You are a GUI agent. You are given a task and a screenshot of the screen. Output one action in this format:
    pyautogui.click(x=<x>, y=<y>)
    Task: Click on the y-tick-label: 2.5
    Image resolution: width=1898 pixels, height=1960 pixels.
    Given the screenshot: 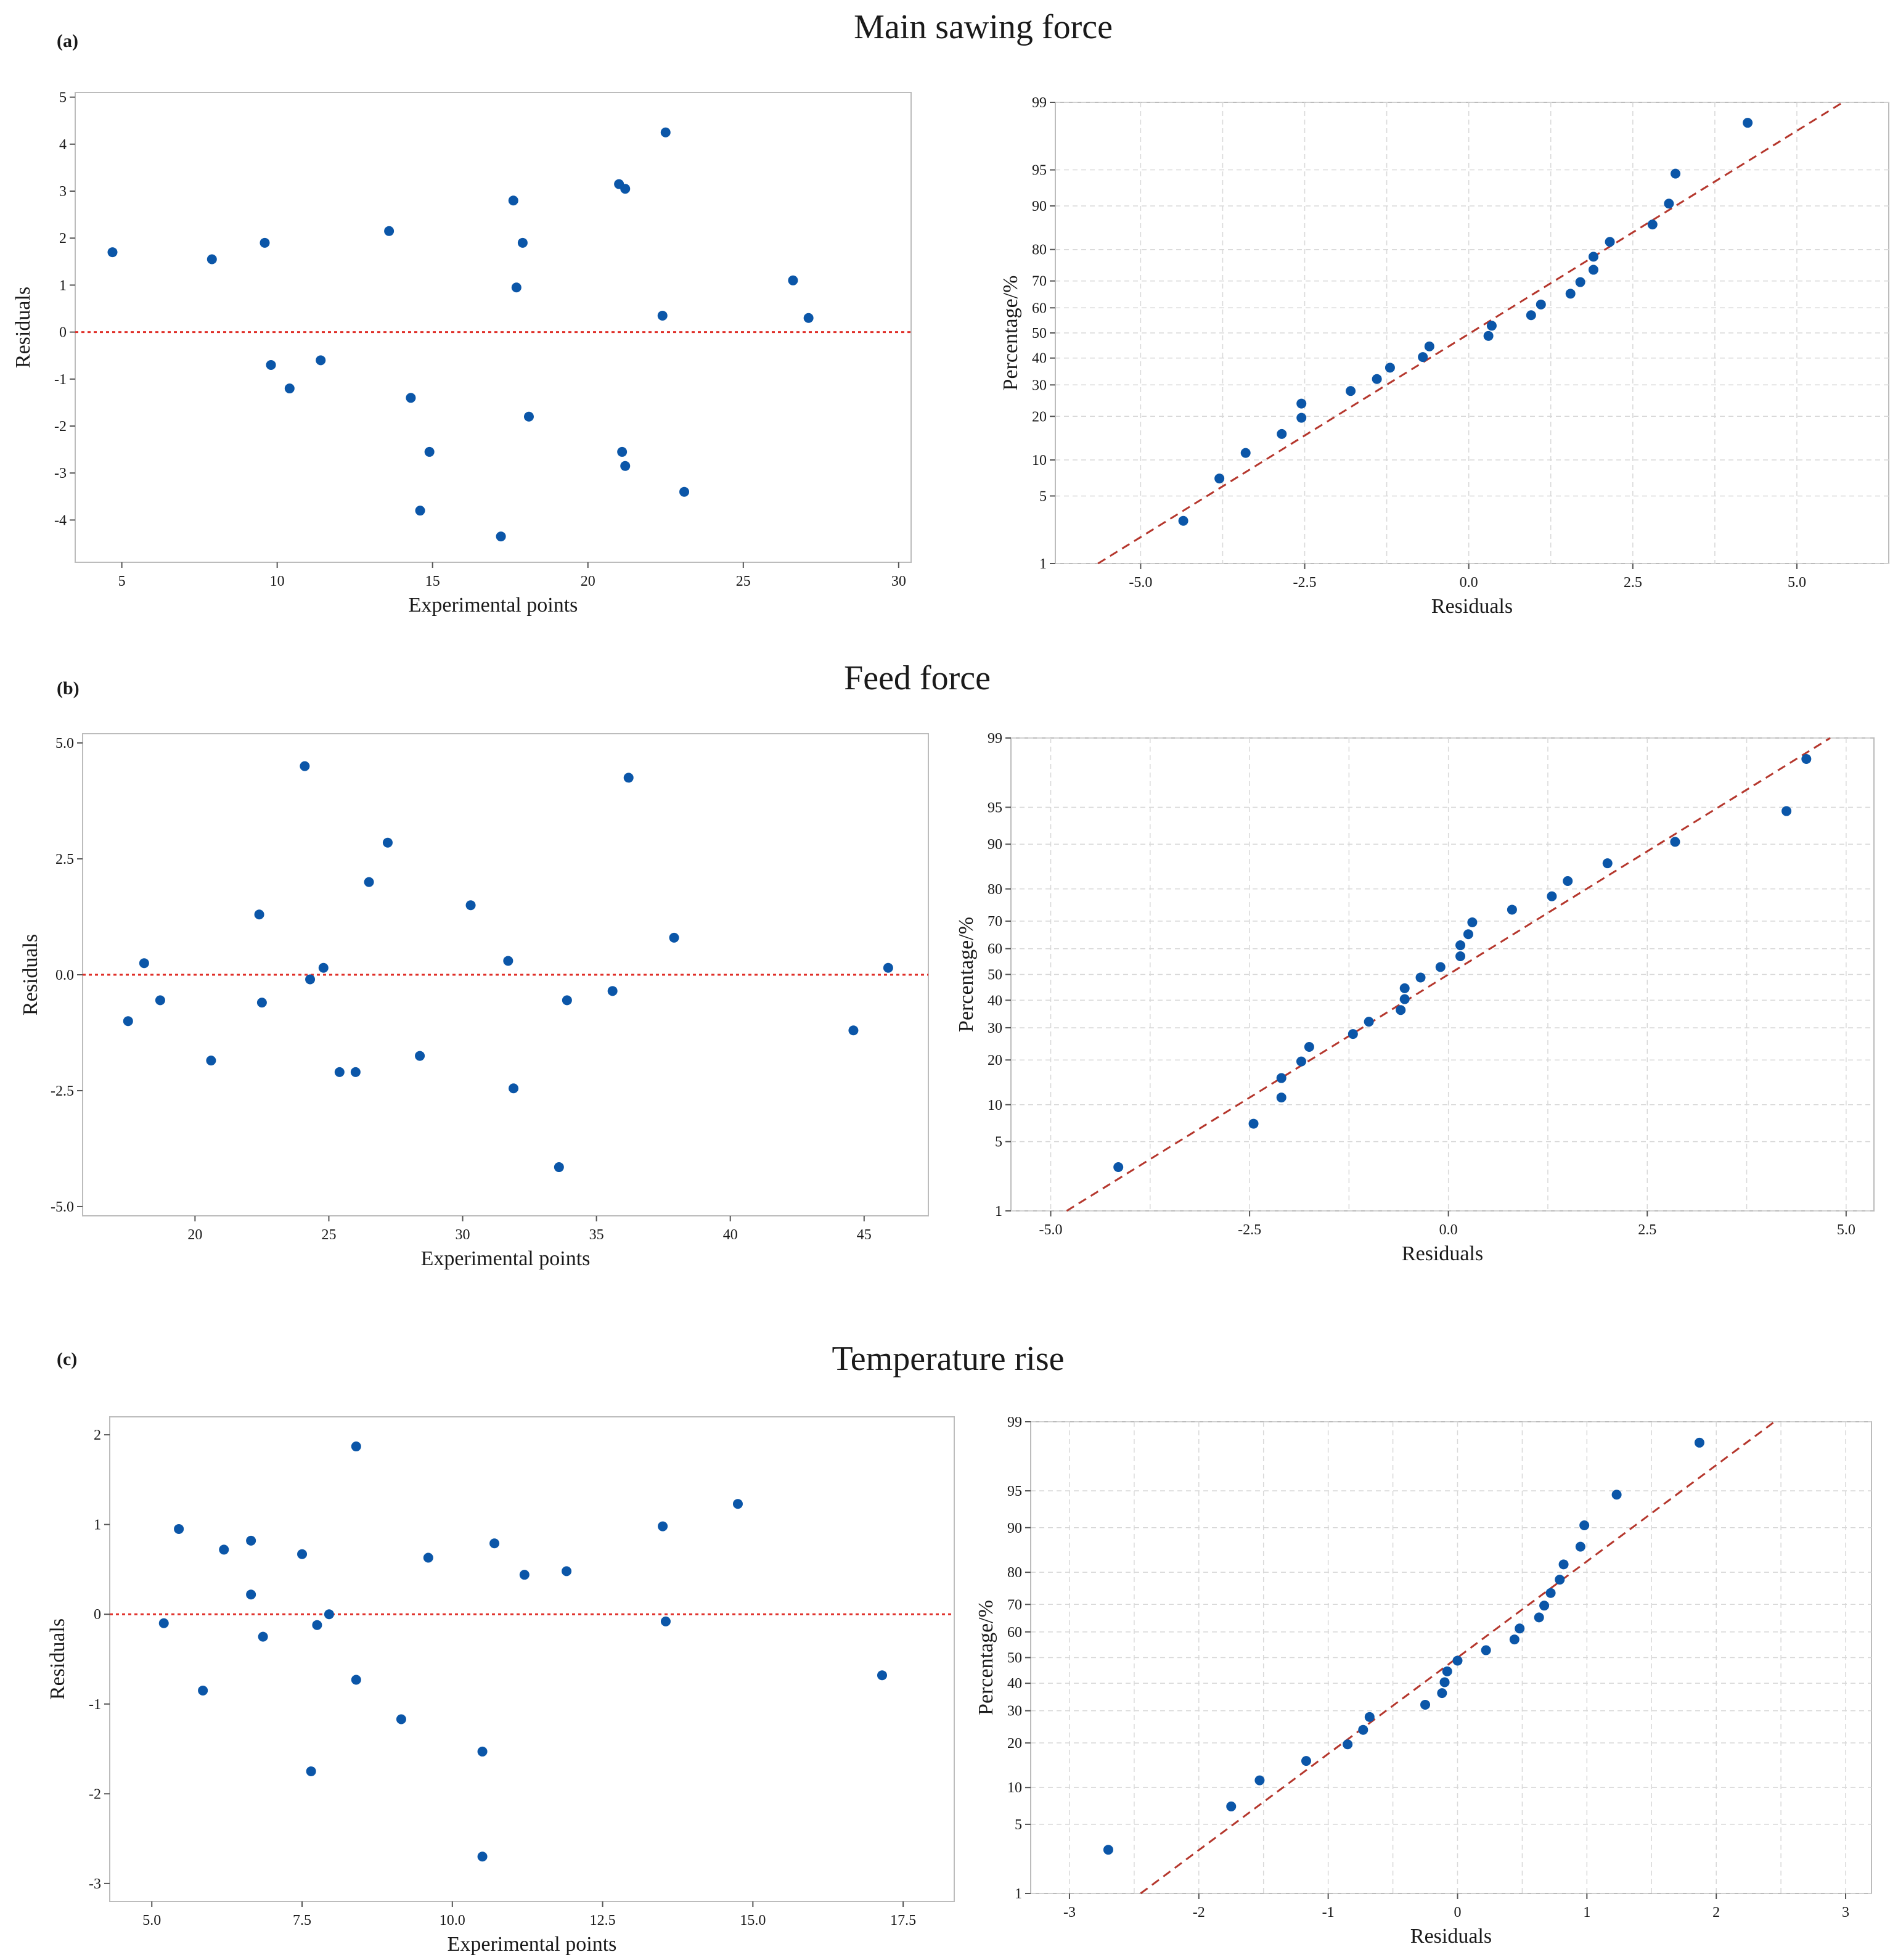 What is the action you would take?
    pyautogui.click(x=65, y=859)
    